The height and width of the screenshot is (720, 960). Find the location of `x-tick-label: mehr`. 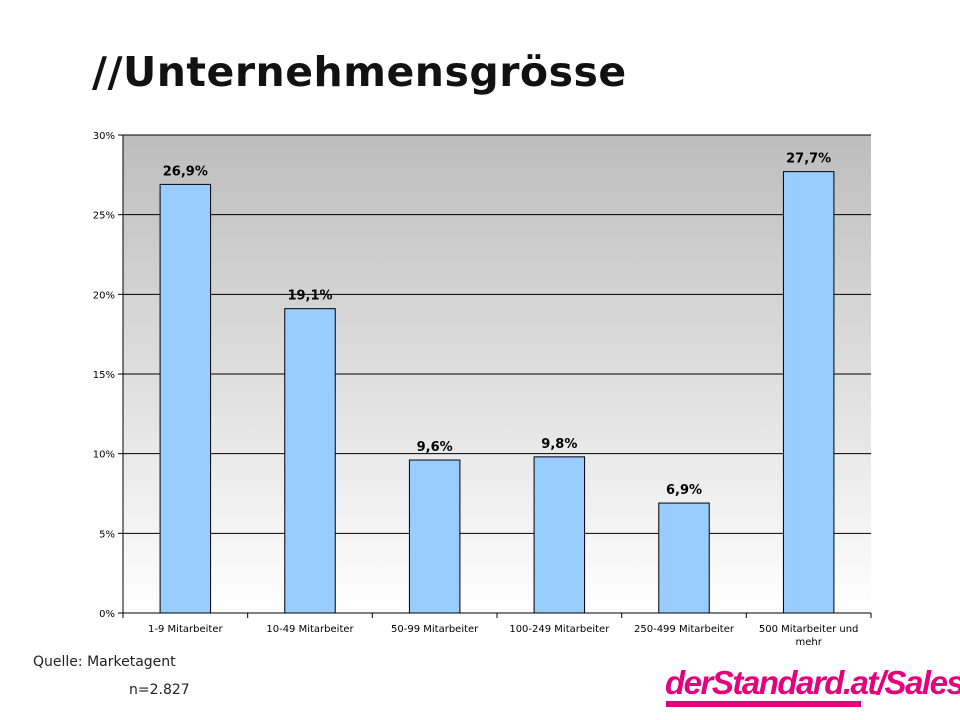

x-tick-label: mehr is located at coordinates (808, 642).